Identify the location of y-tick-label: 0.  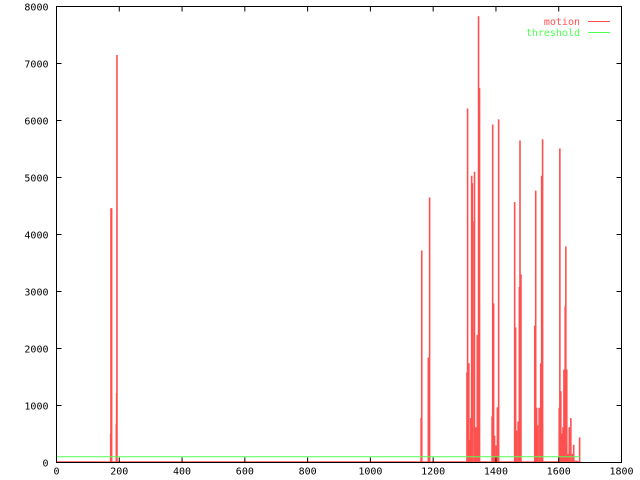
(45, 464).